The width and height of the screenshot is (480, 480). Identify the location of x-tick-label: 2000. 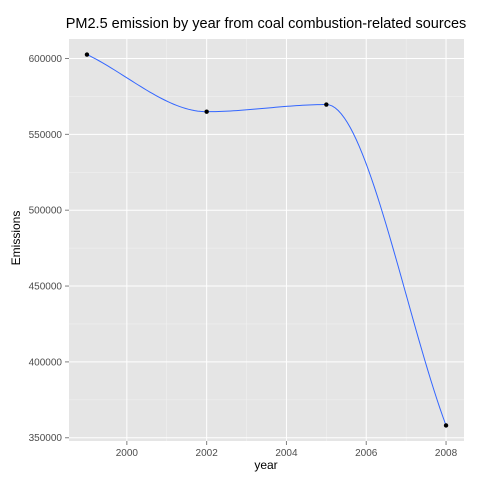
(127, 453).